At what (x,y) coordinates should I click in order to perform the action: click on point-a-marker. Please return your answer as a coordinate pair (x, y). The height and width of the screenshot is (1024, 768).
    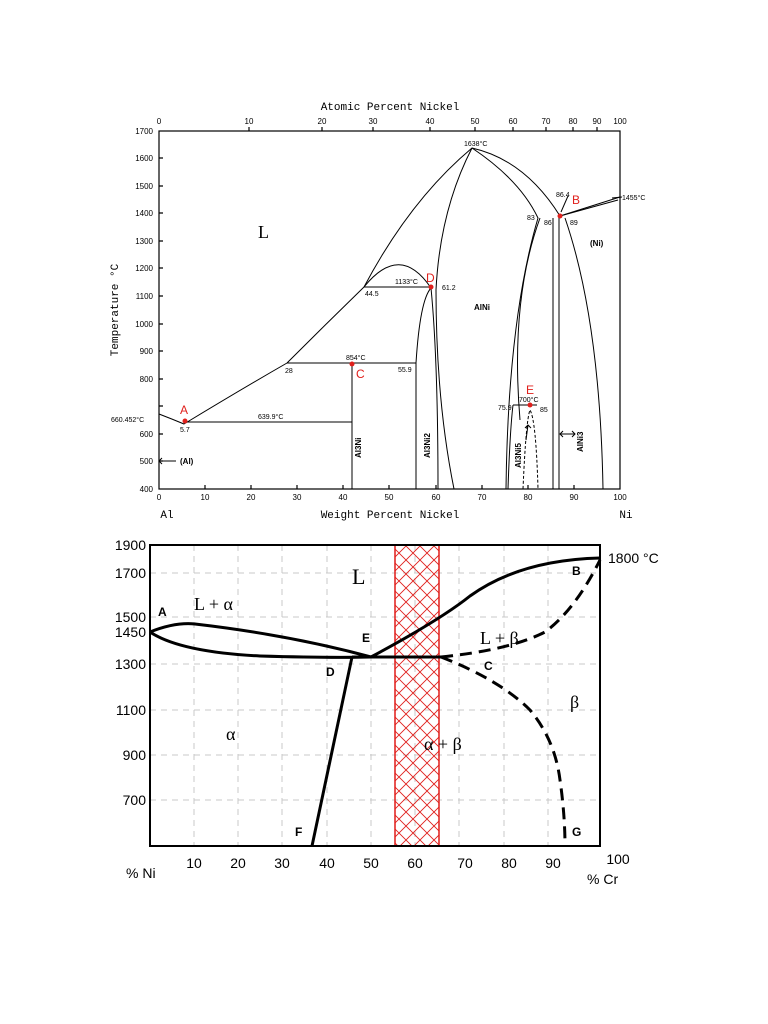
    Looking at the image, I should click on (185, 421).